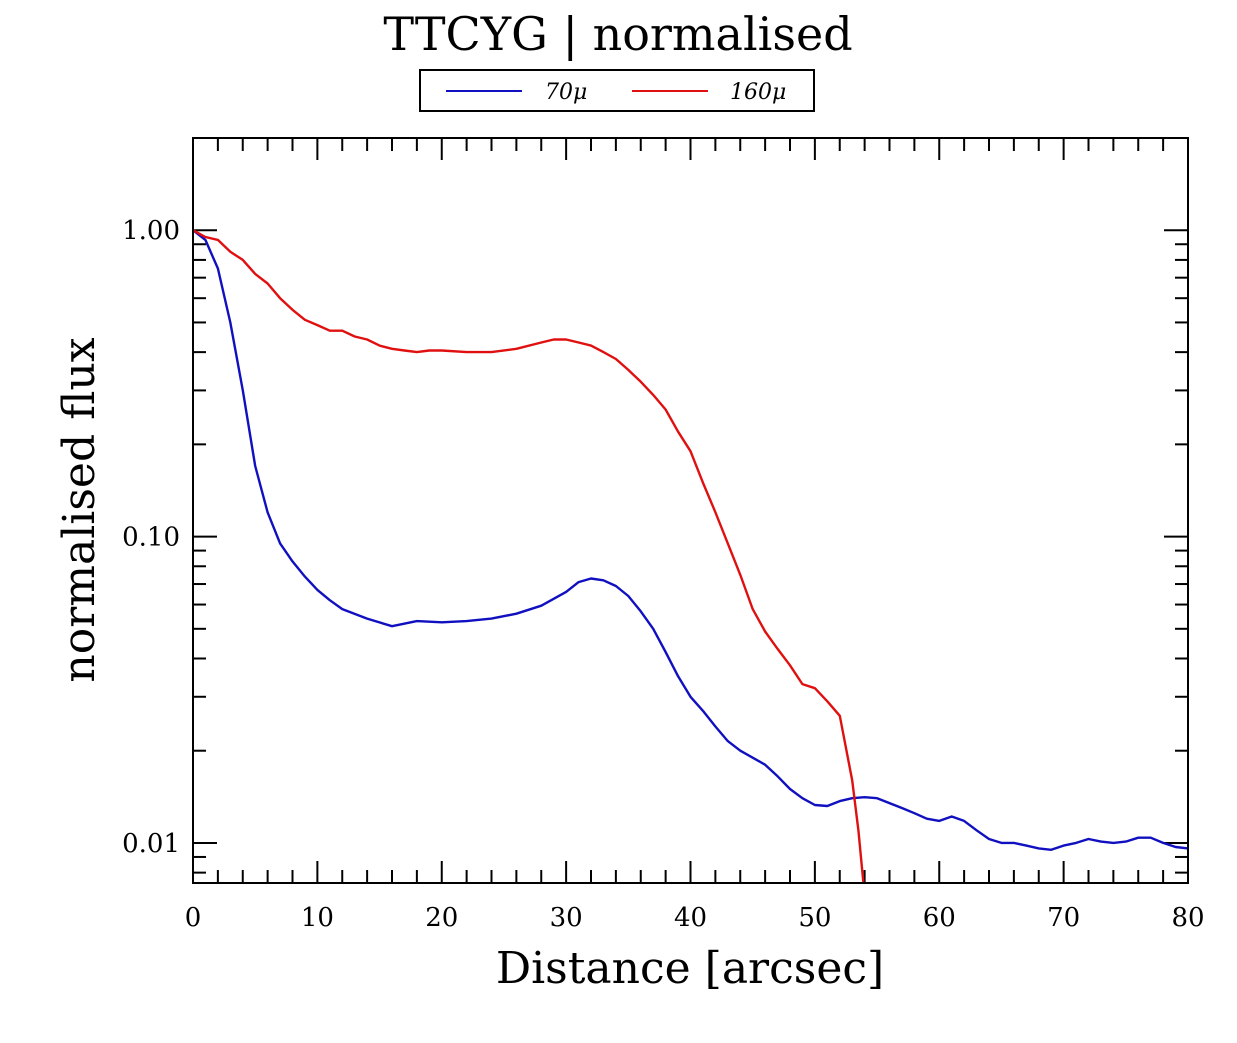 Image resolution: width=1237 pixels, height=1043 pixels. I want to click on y-tick-label: 0.10, so click(151, 538).